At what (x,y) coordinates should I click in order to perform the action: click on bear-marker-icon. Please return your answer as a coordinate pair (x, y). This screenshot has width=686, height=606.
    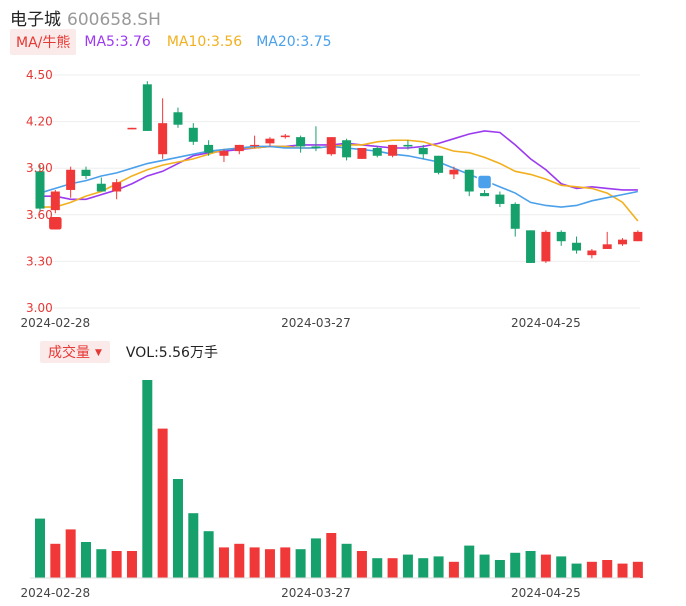
    Looking at the image, I should click on (484, 182).